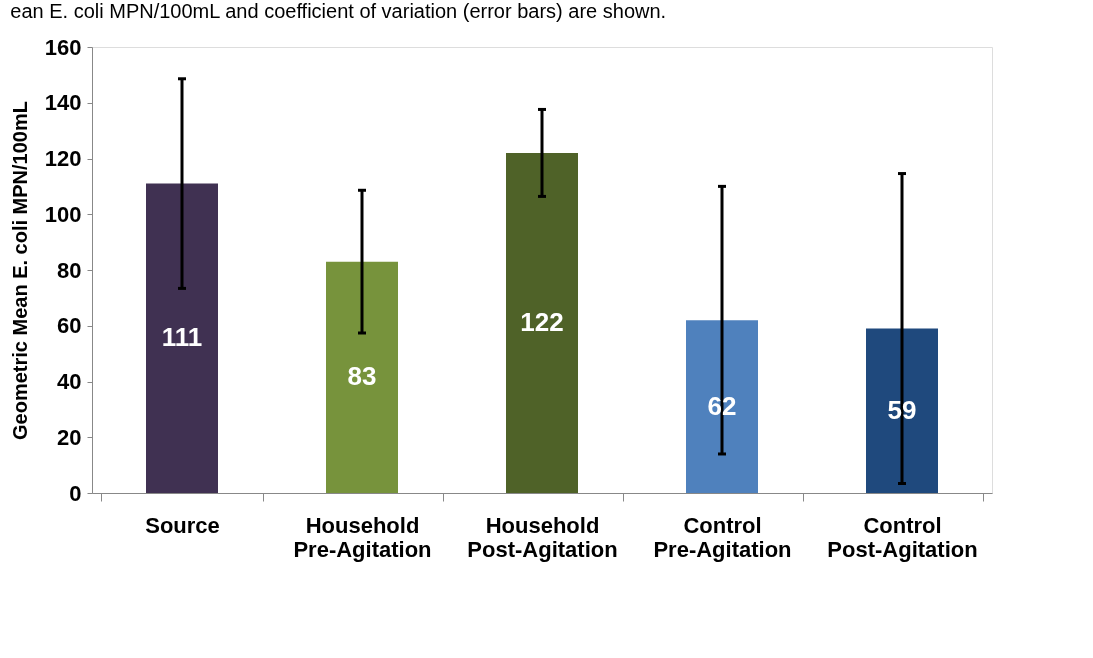 The height and width of the screenshot is (658, 1093). Describe the element at coordinates (63, 158) in the screenshot. I see `y-tick-label: 120` at that location.